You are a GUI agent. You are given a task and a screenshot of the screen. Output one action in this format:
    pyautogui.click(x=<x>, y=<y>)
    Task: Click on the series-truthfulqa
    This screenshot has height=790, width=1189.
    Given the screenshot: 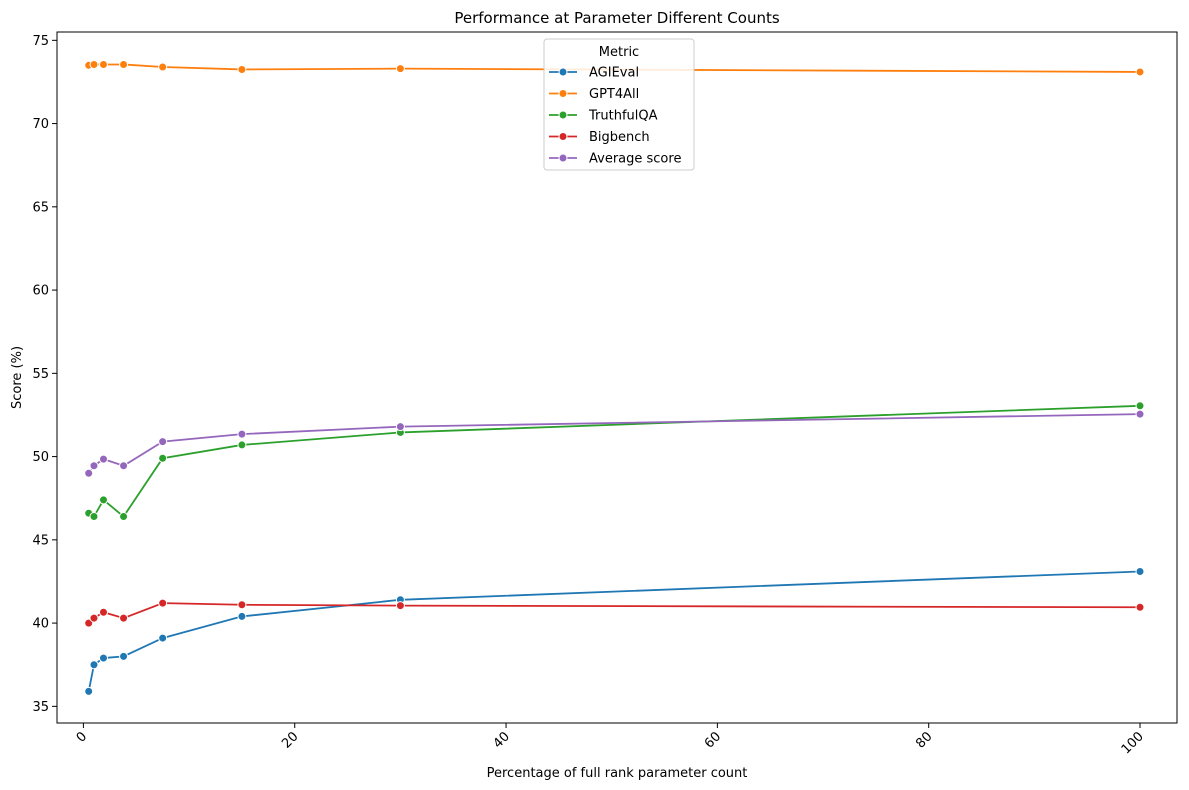 What is the action you would take?
    pyautogui.click(x=614, y=461)
    